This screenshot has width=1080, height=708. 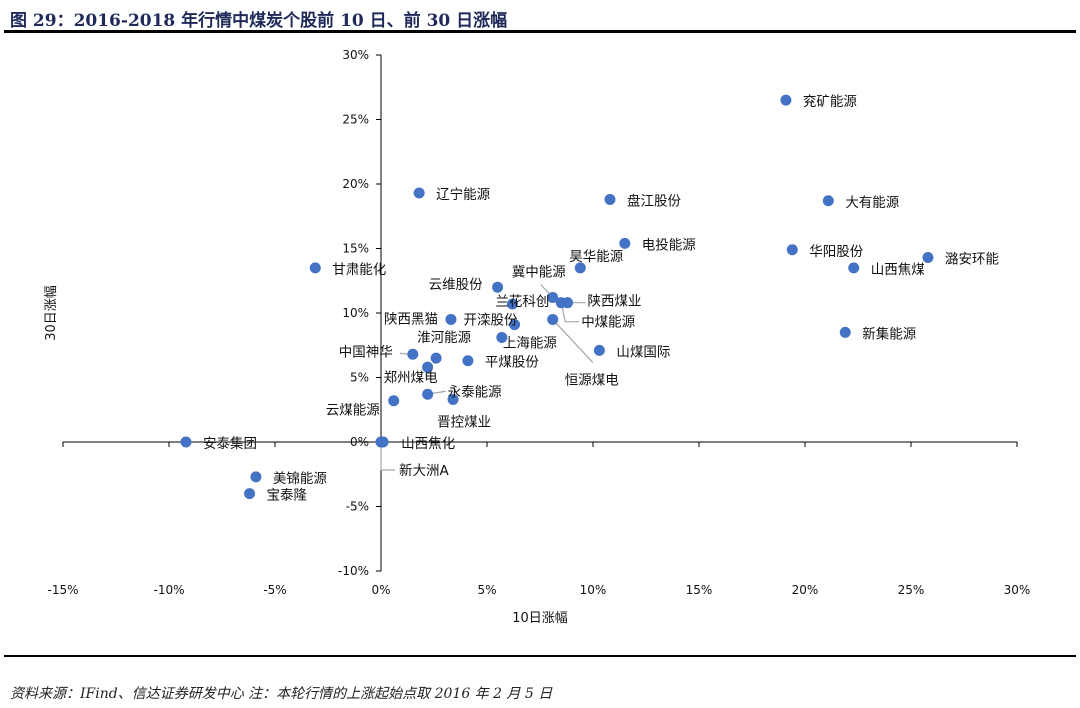 What do you see at coordinates (353, 411) in the screenshot?
I see `point-label: 云煤能源` at bounding box center [353, 411].